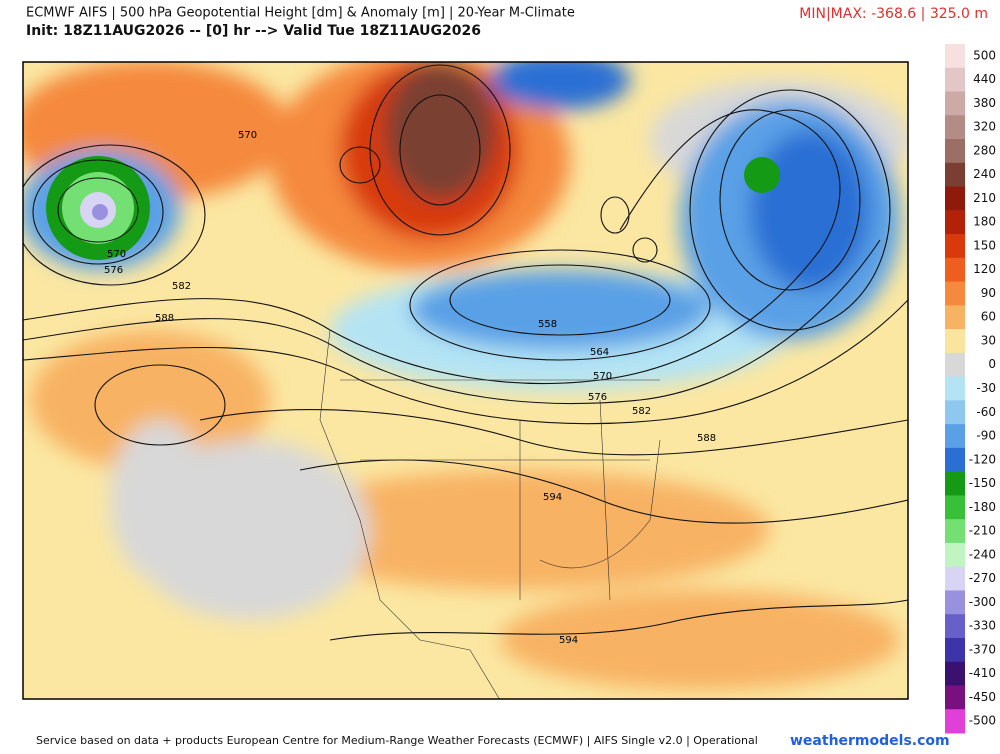 Image resolution: width=1000 pixels, height=754 pixels. What do you see at coordinates (986, 412) in the screenshot?
I see `colorbar-label: -60` at bounding box center [986, 412].